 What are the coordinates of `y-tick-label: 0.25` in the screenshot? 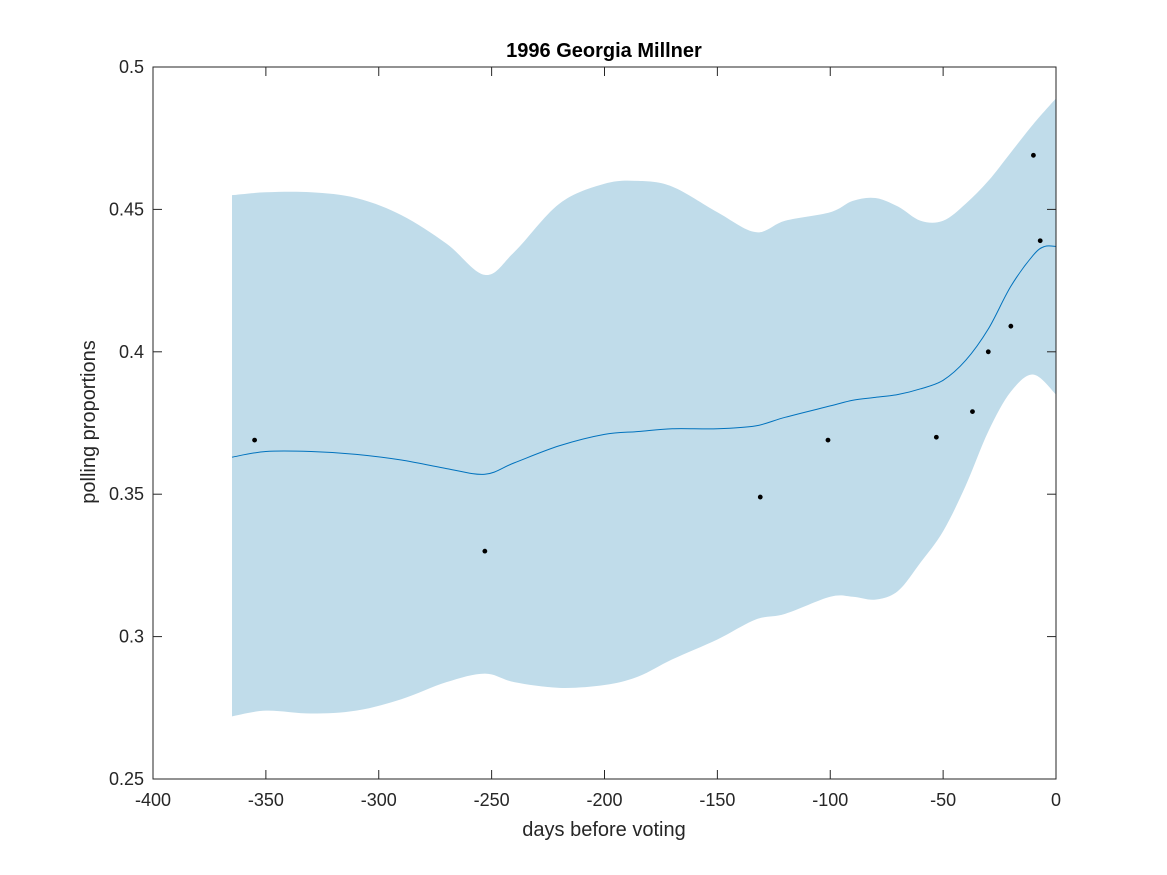 It's located at (126, 779).